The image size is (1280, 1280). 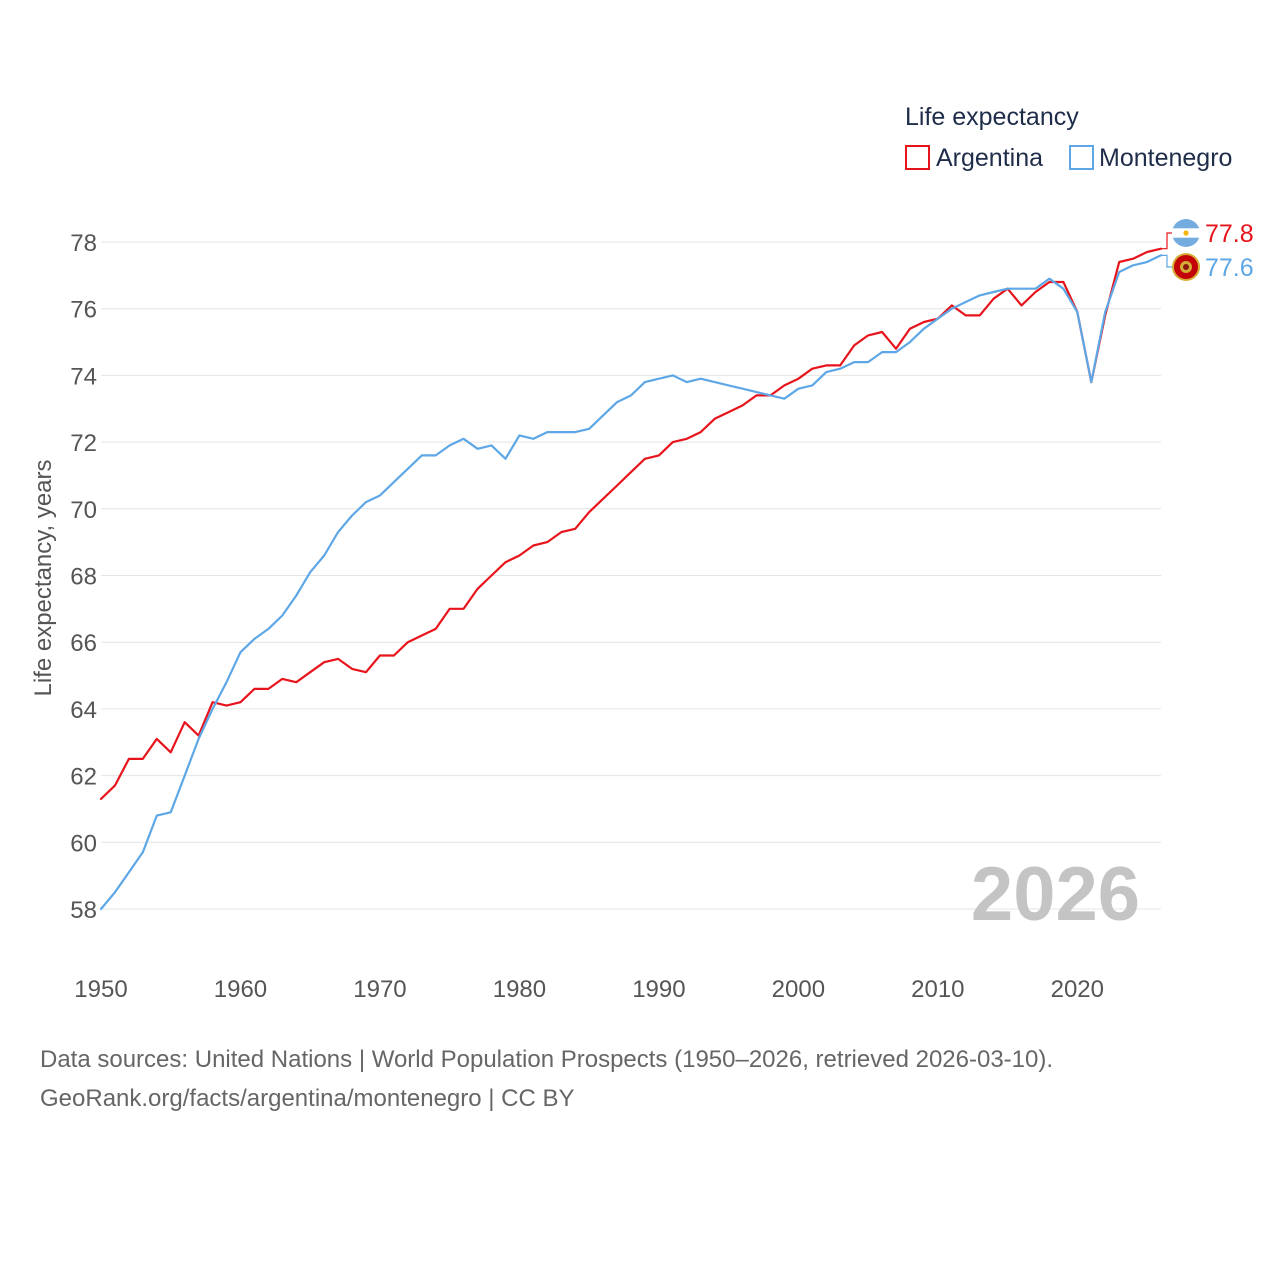 What do you see at coordinates (1186, 267) in the screenshot?
I see `montenegro-flag-icon` at bounding box center [1186, 267].